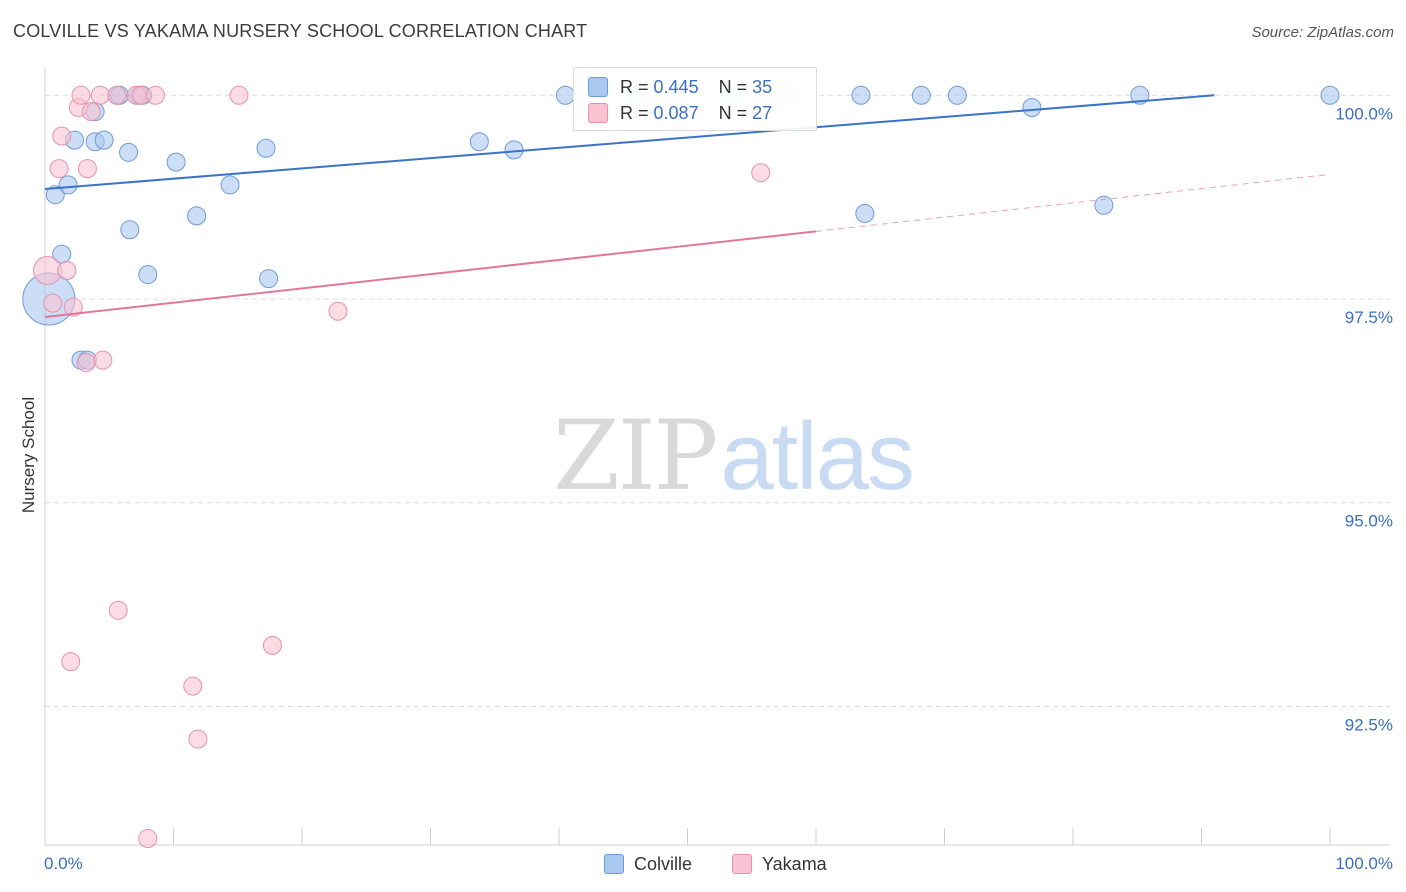 This screenshot has height=892, width=1406. What do you see at coordinates (794, 863) in the screenshot?
I see `legend-label-yakama: Yakama` at bounding box center [794, 863].